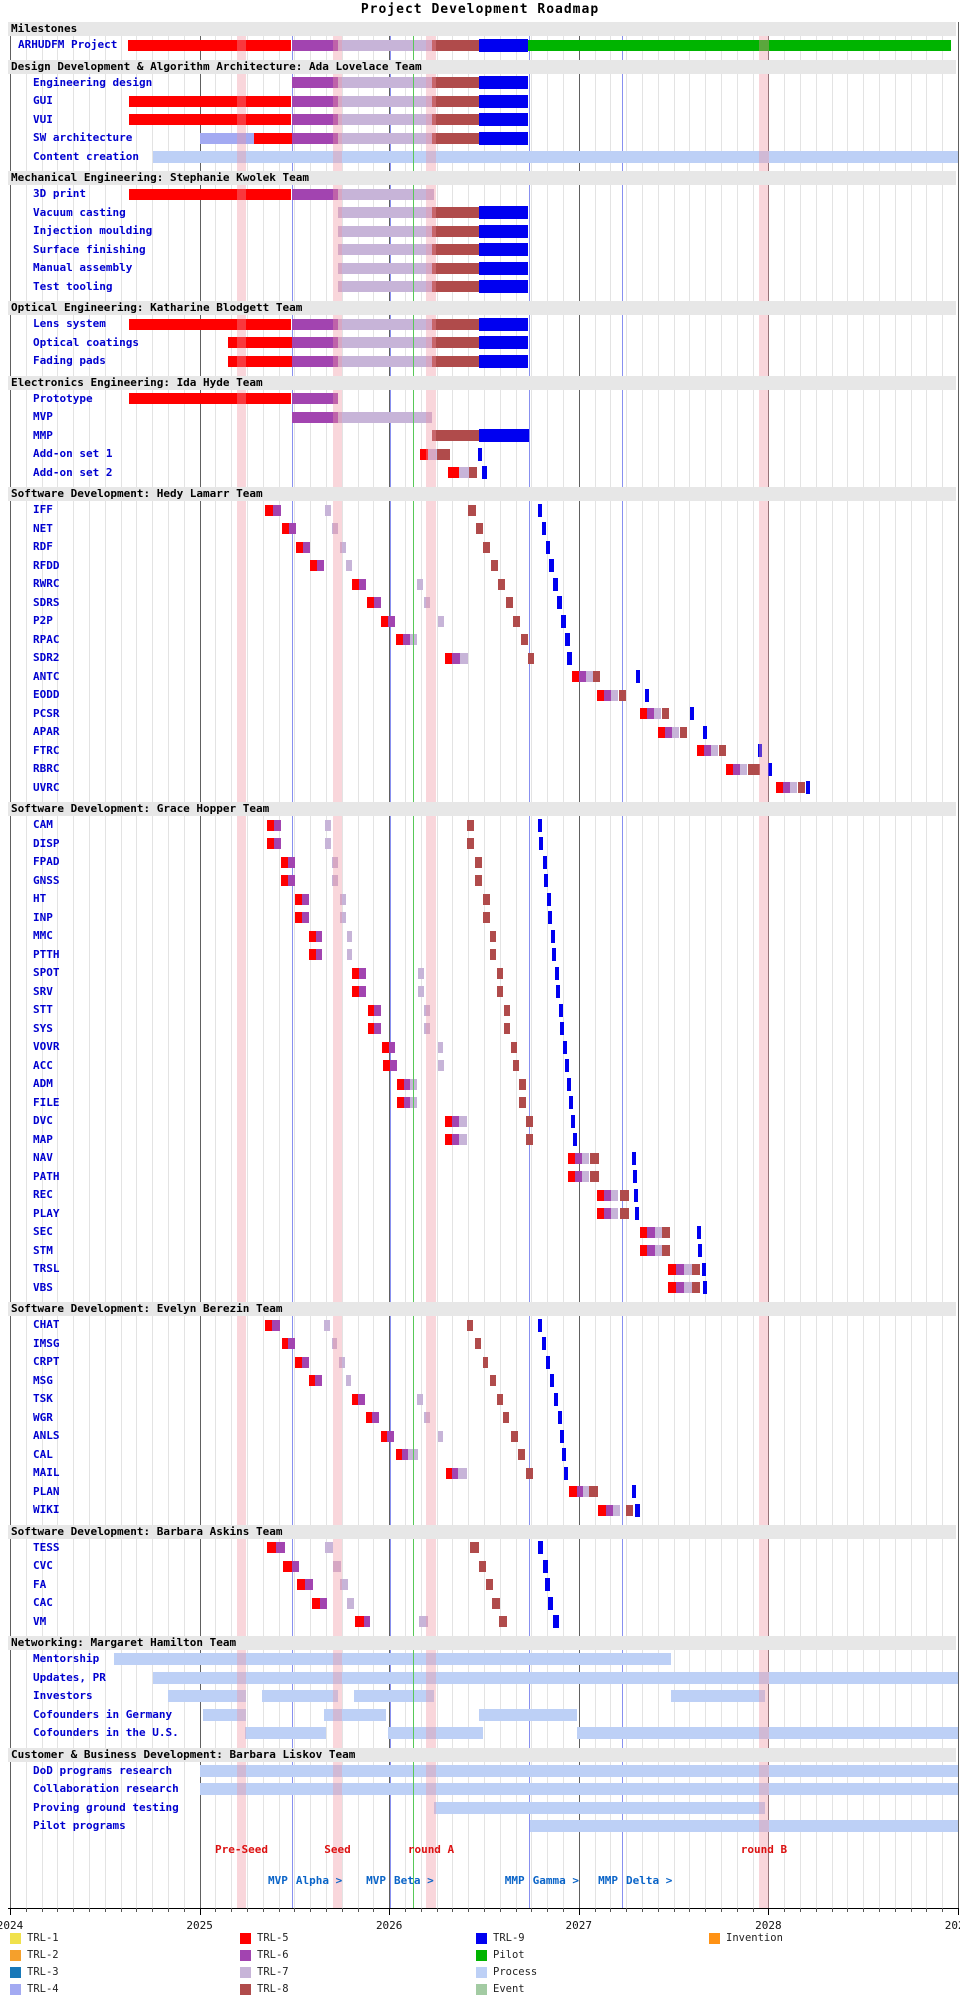  I want to click on task-row-label: Fading pads, so click(69, 361).